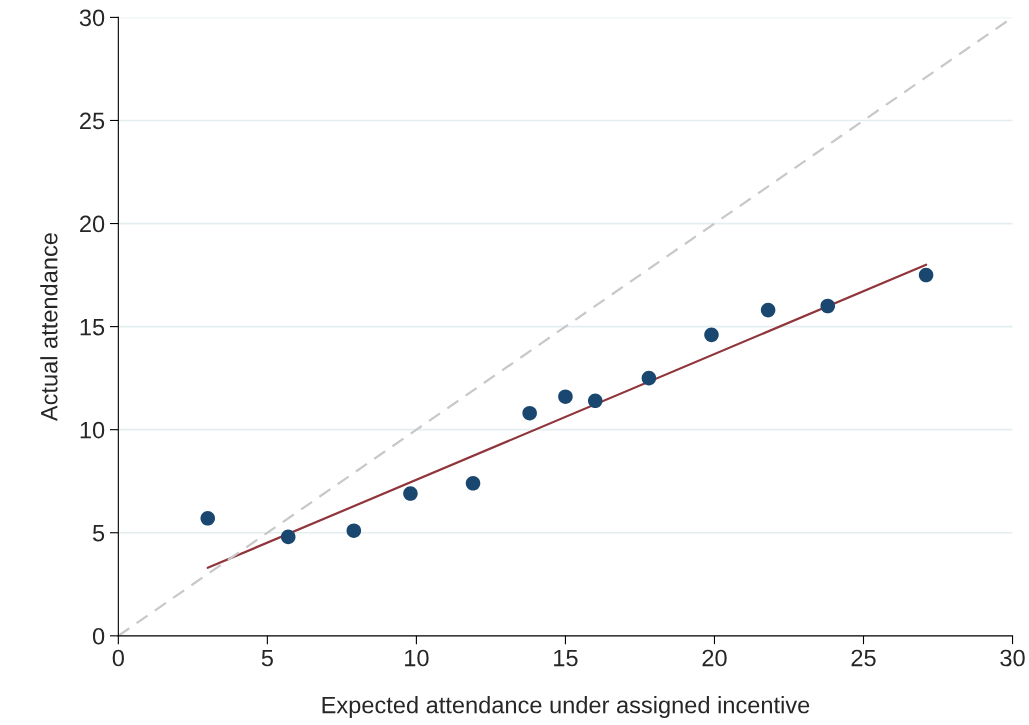 The width and height of the screenshot is (1029, 725). Describe the element at coordinates (267, 658) in the screenshot. I see `x-tick-label: 5` at that location.